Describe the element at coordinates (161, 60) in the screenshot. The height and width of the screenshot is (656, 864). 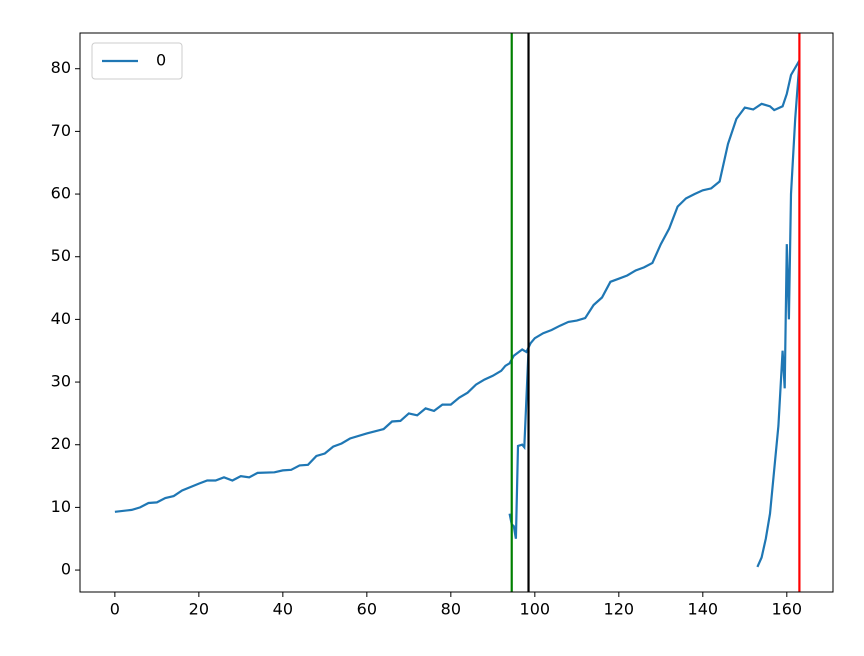
I see `legend-label: 0` at that location.